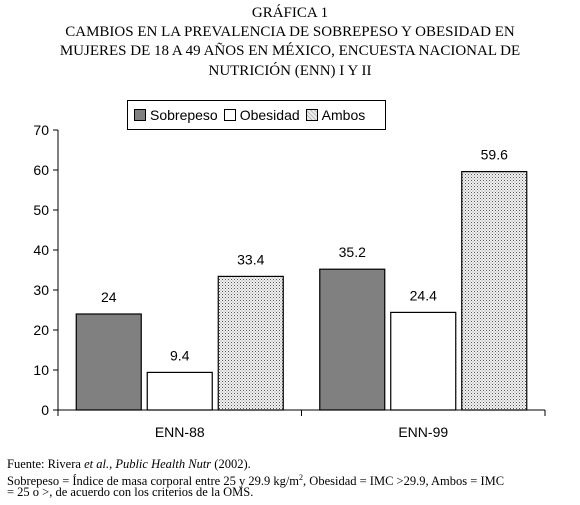 This screenshot has width=580, height=505. I want to click on legend-item-obesidad: Obesidad, so click(261, 115).